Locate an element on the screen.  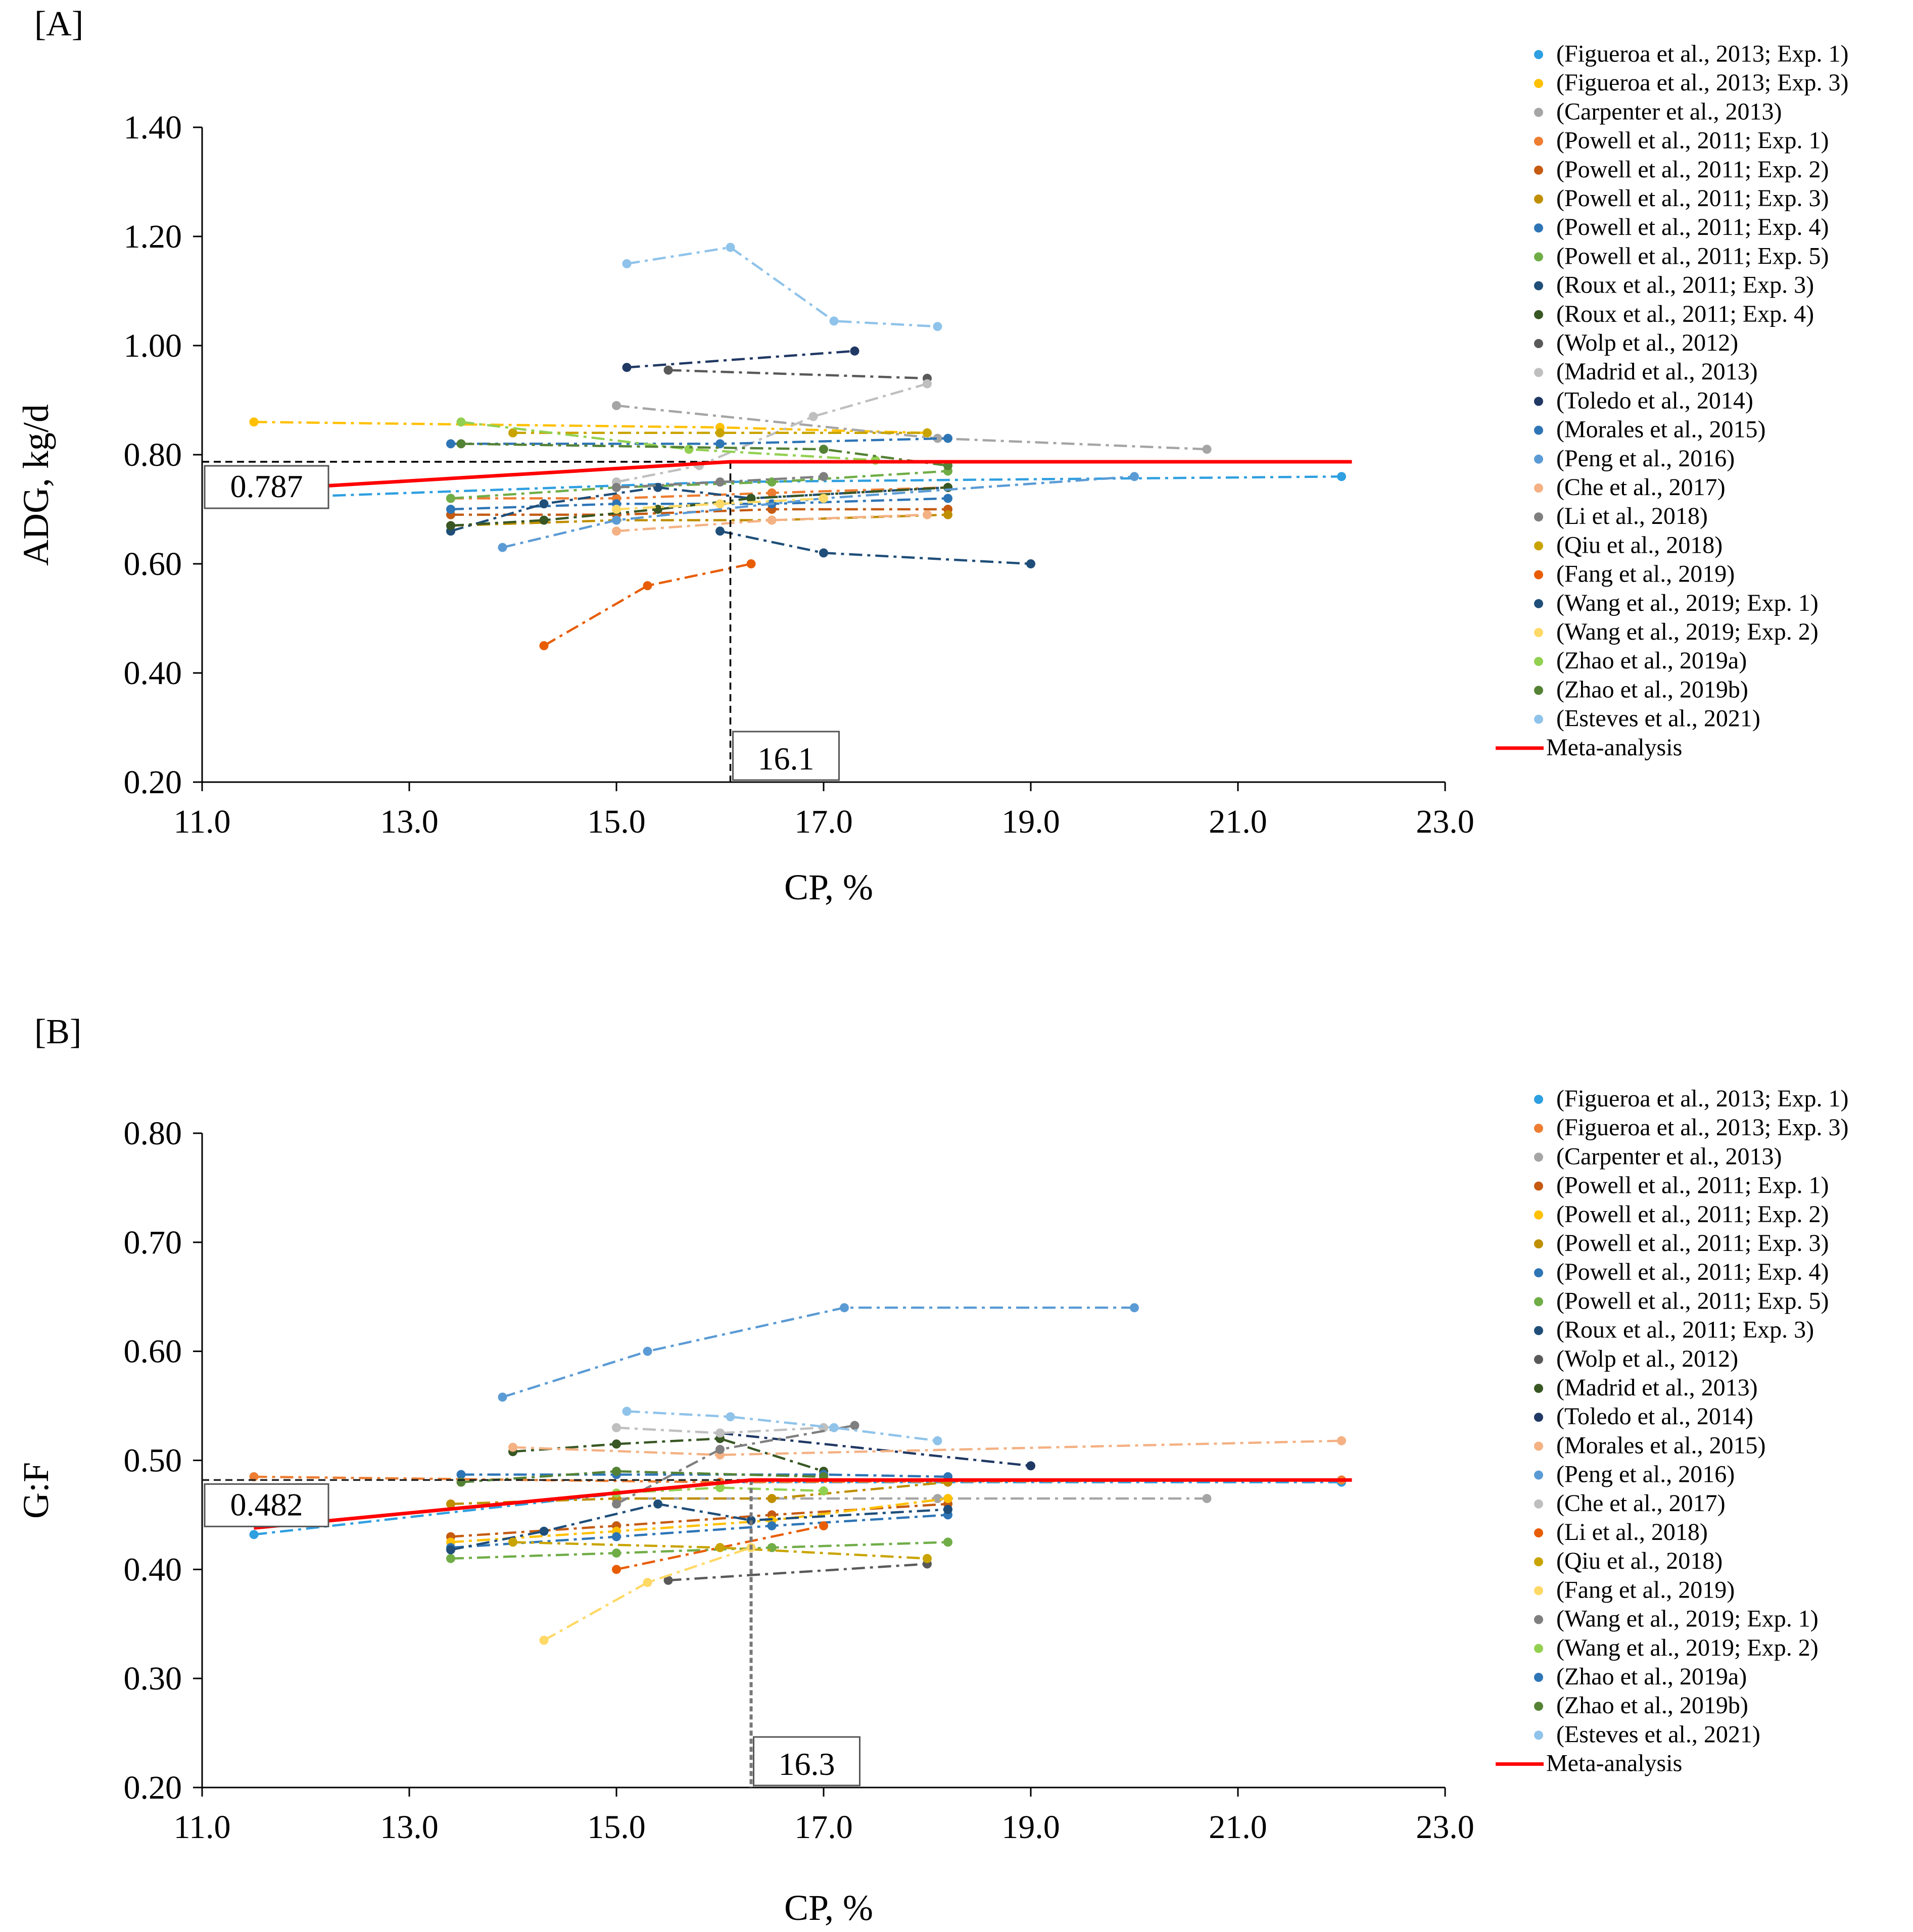
legend-label: (Madrid et al., 2013) is located at coordinates (1657, 371).